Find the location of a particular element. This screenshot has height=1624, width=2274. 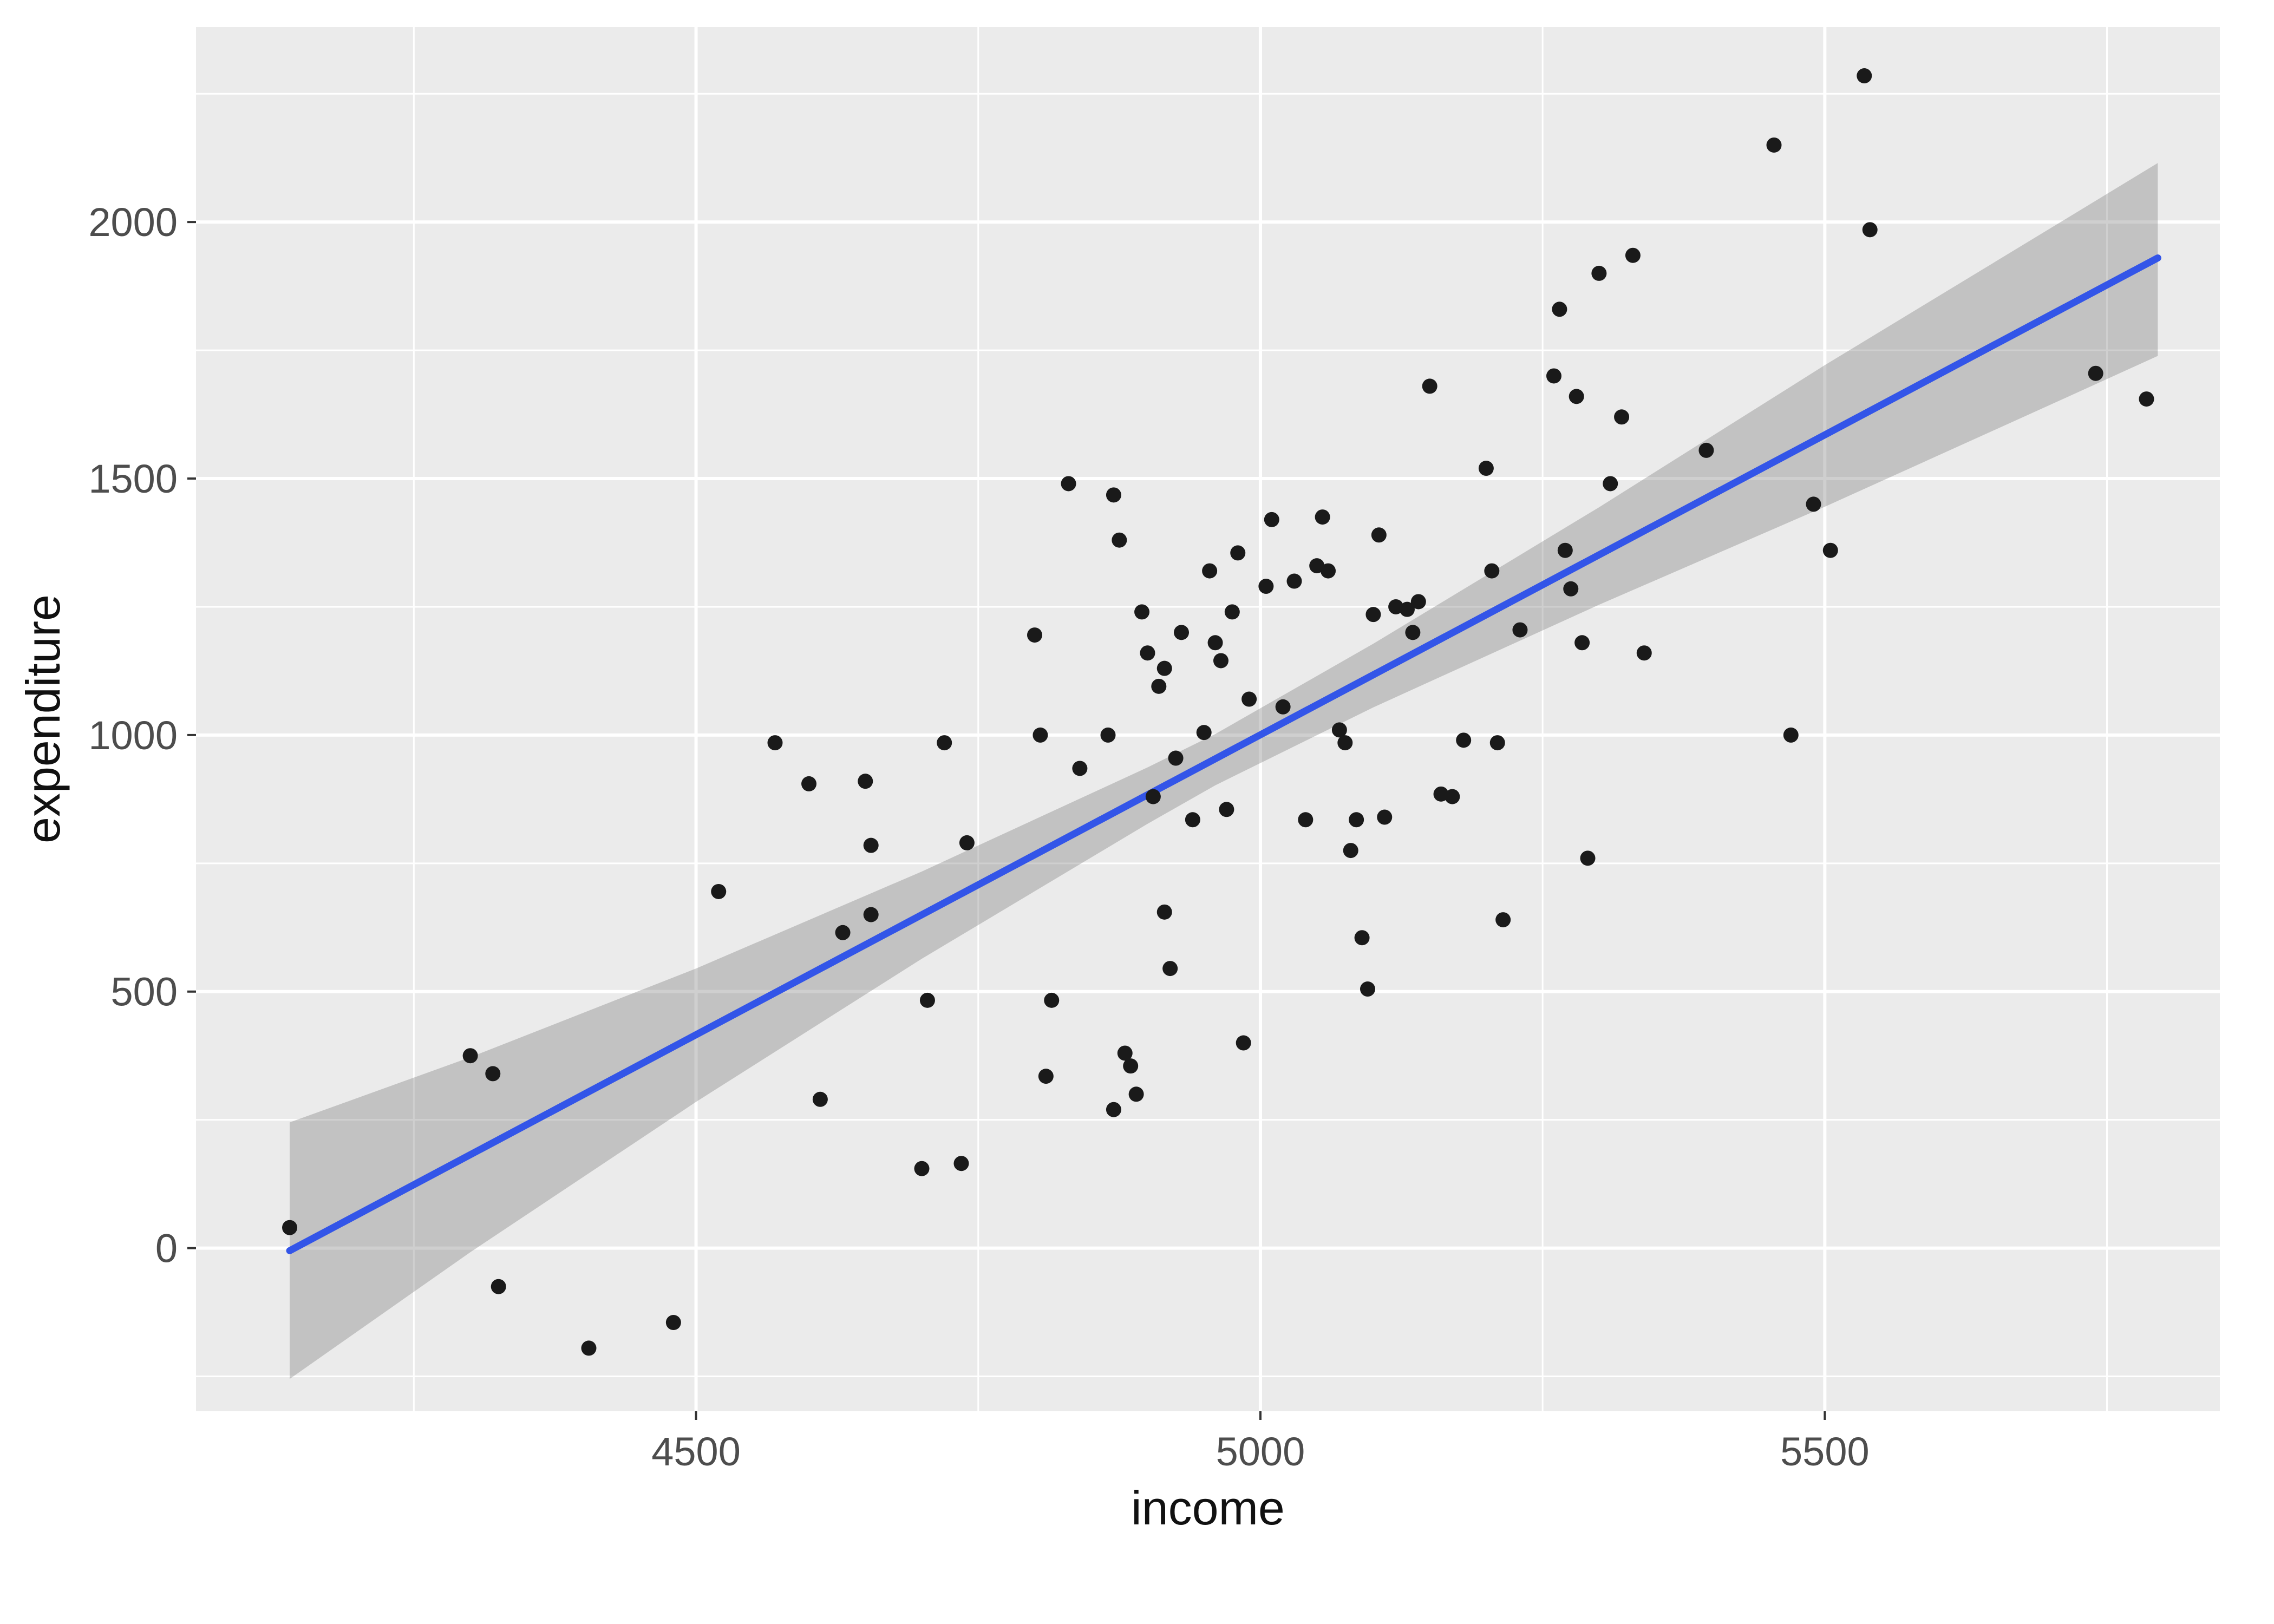

y-tick-label: 0 is located at coordinates (166, 1249).